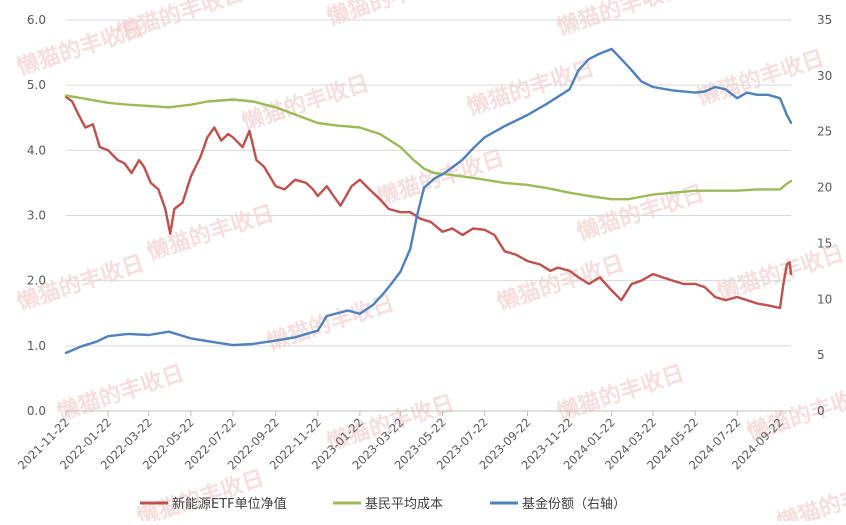  I want to click on y-left-tick-label: 1.0, so click(36, 346).